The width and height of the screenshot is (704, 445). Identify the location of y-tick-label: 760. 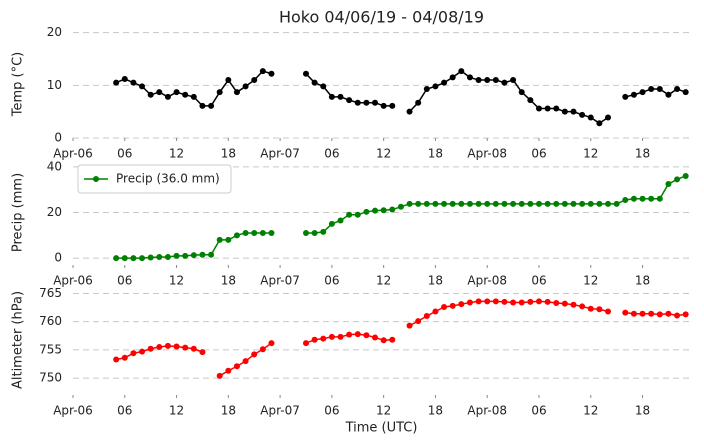
(50, 321).